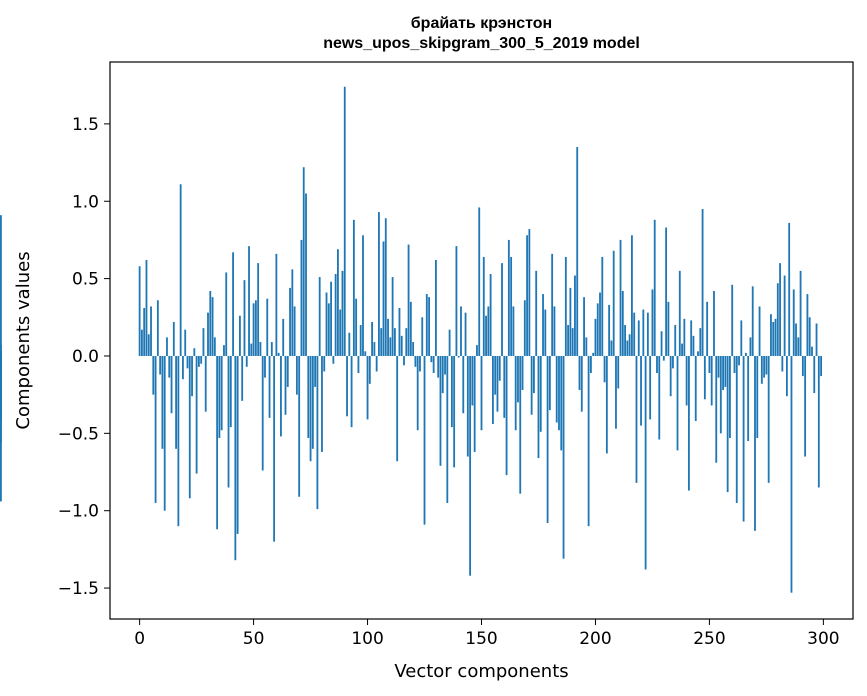 This screenshot has height=696, width=867. I want to click on x-tick-label: 150, so click(481, 639).